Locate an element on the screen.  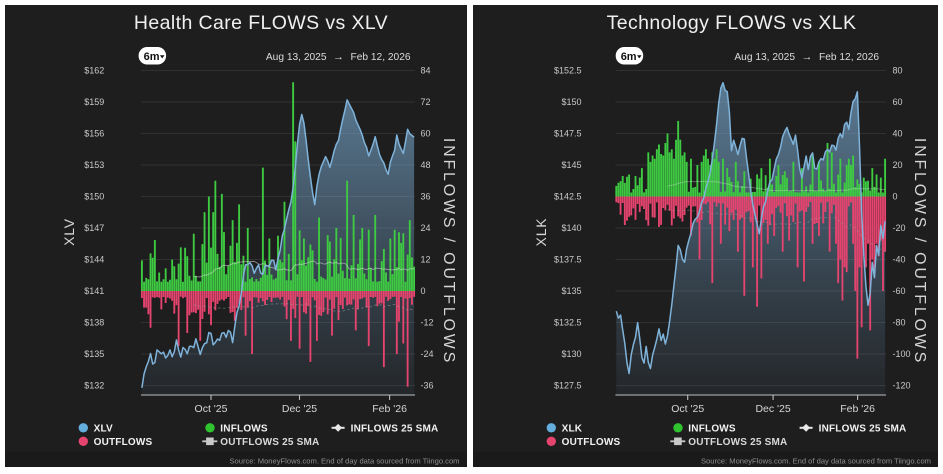
svg-text: $147.5 is located at coordinates (568, 134).